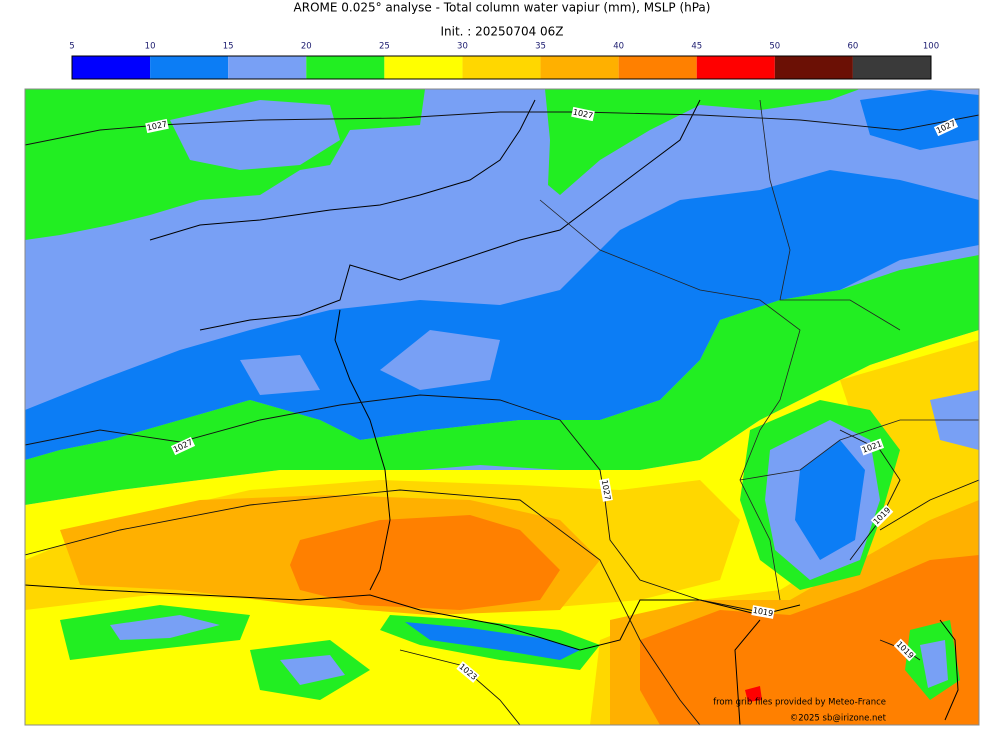  Describe the element at coordinates (799, 703) in the screenshot. I see `credit-source: from grib files provided by Meteo-France` at that location.